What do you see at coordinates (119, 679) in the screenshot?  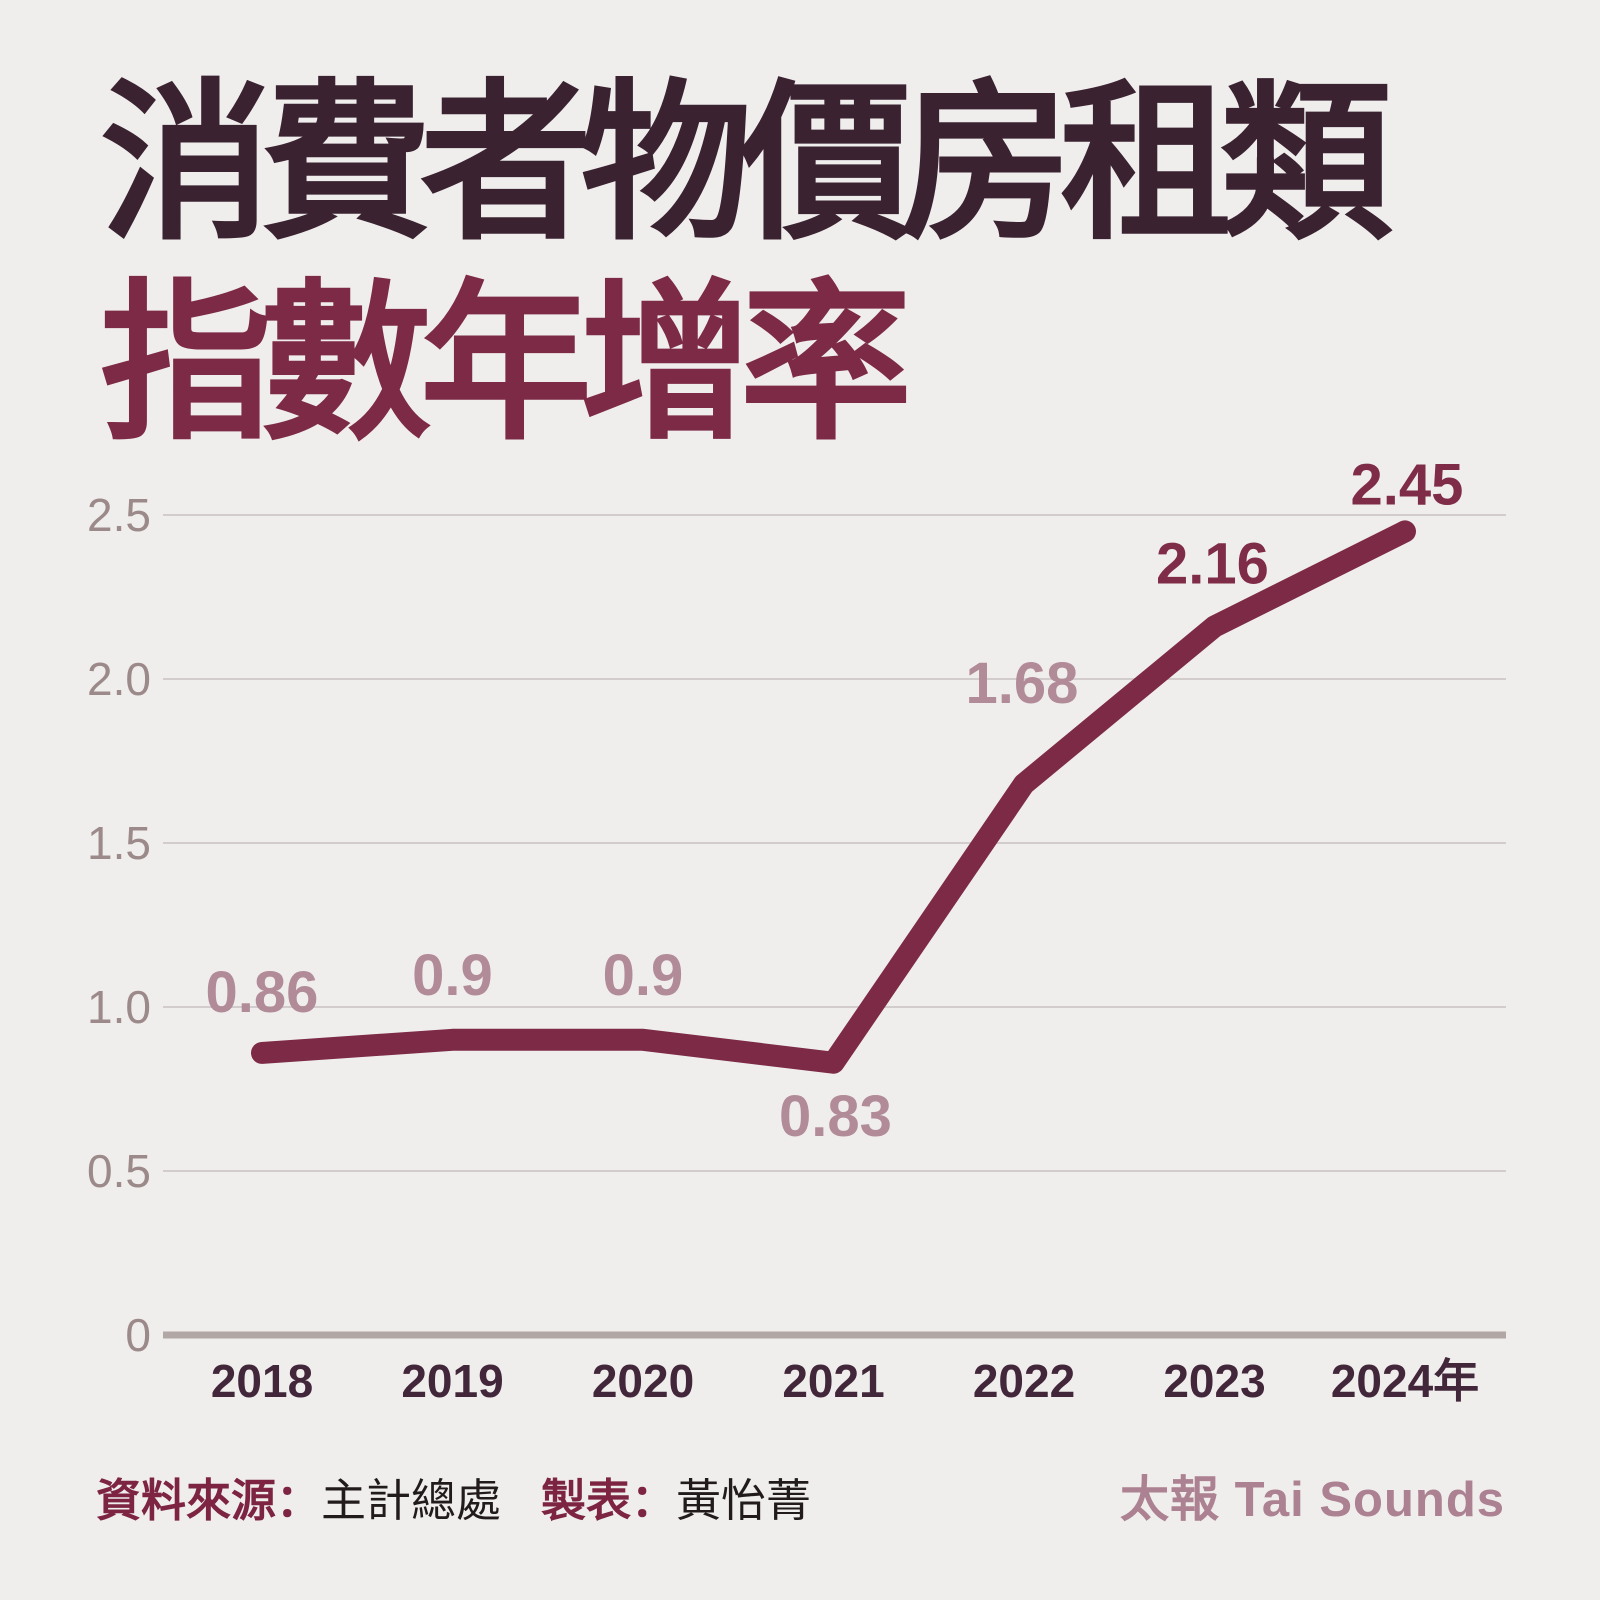 I see `y-tick-label: 2.0` at bounding box center [119, 679].